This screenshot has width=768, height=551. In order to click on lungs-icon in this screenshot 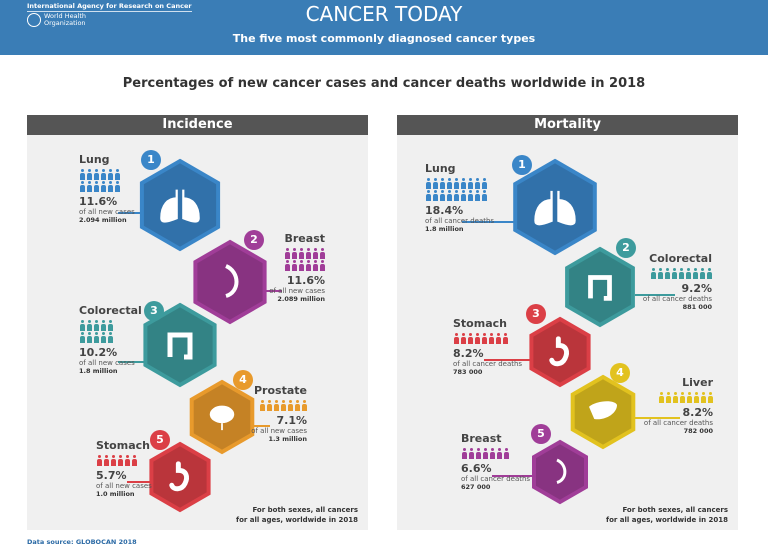, I will do `click(555, 208)`.